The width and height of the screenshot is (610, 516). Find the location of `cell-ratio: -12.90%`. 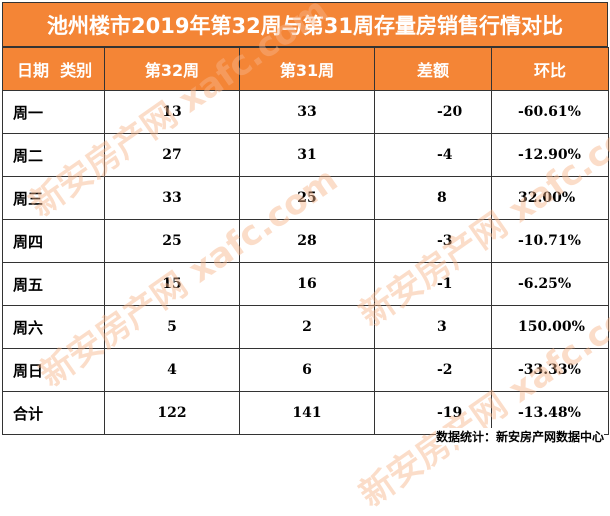

cell-ratio: -12.90% is located at coordinates (550, 155).